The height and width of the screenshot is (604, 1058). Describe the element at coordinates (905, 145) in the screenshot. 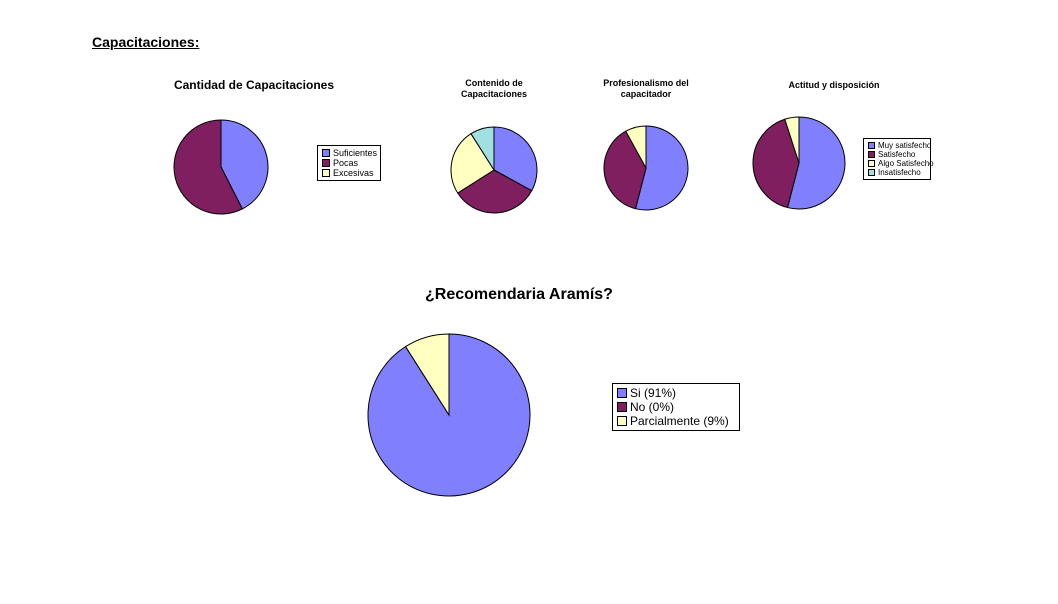

I see `legend-label: Muy satisfecho` at that location.